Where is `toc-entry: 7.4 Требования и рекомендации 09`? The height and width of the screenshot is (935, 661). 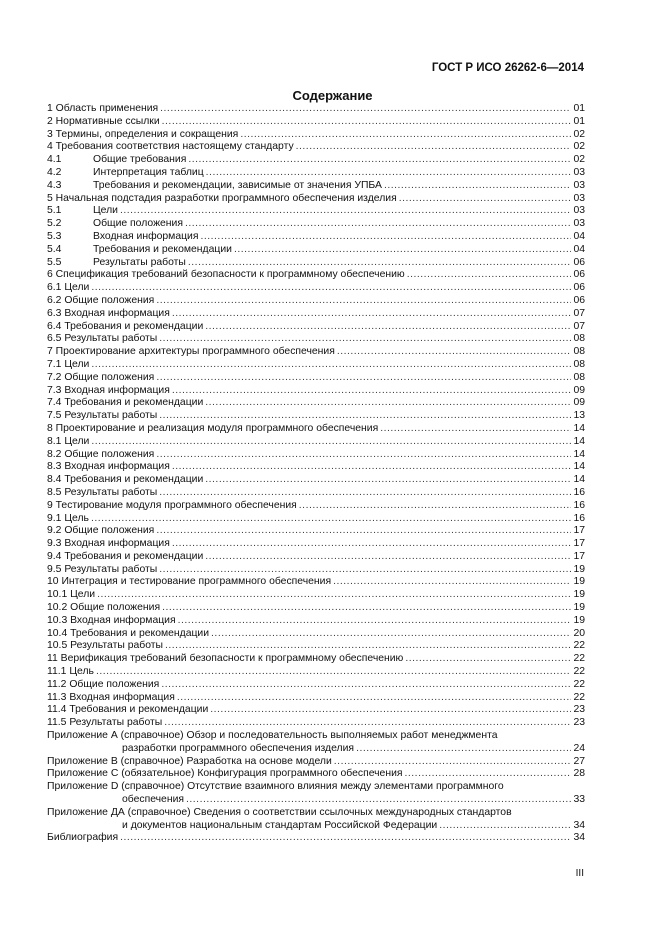 toc-entry: 7.4 Требования и рекомендации 09 is located at coordinates (316, 403).